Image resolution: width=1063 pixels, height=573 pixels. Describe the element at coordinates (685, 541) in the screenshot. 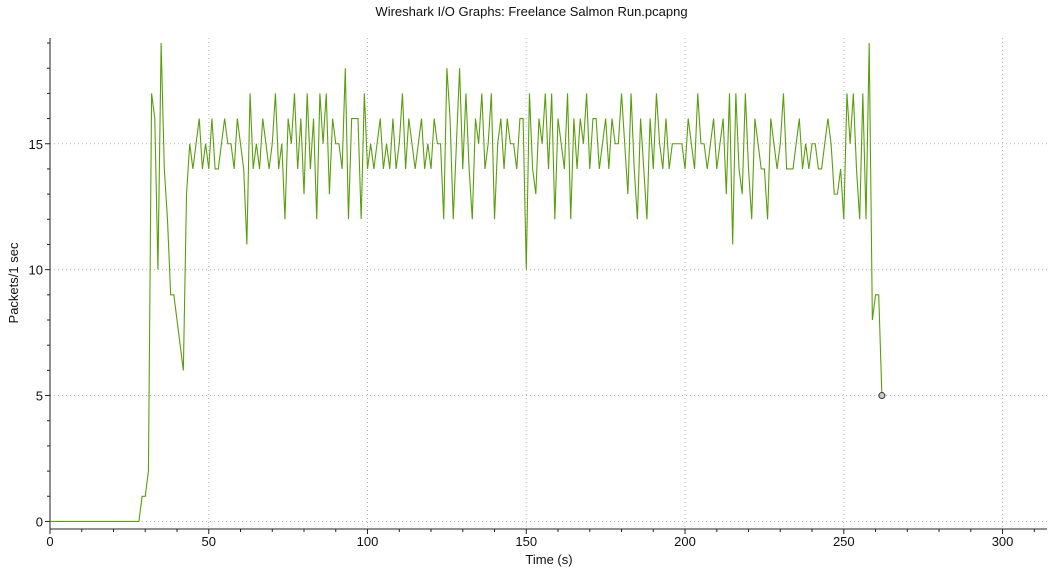

I see `x-tick-label: 200` at that location.